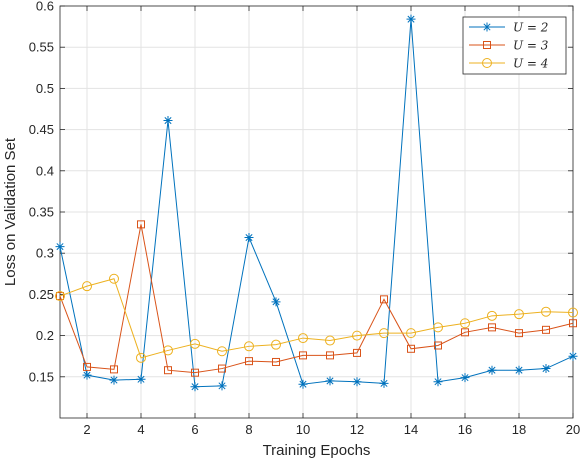  I want to click on y-tick-label: 0.45, so click(41, 129).